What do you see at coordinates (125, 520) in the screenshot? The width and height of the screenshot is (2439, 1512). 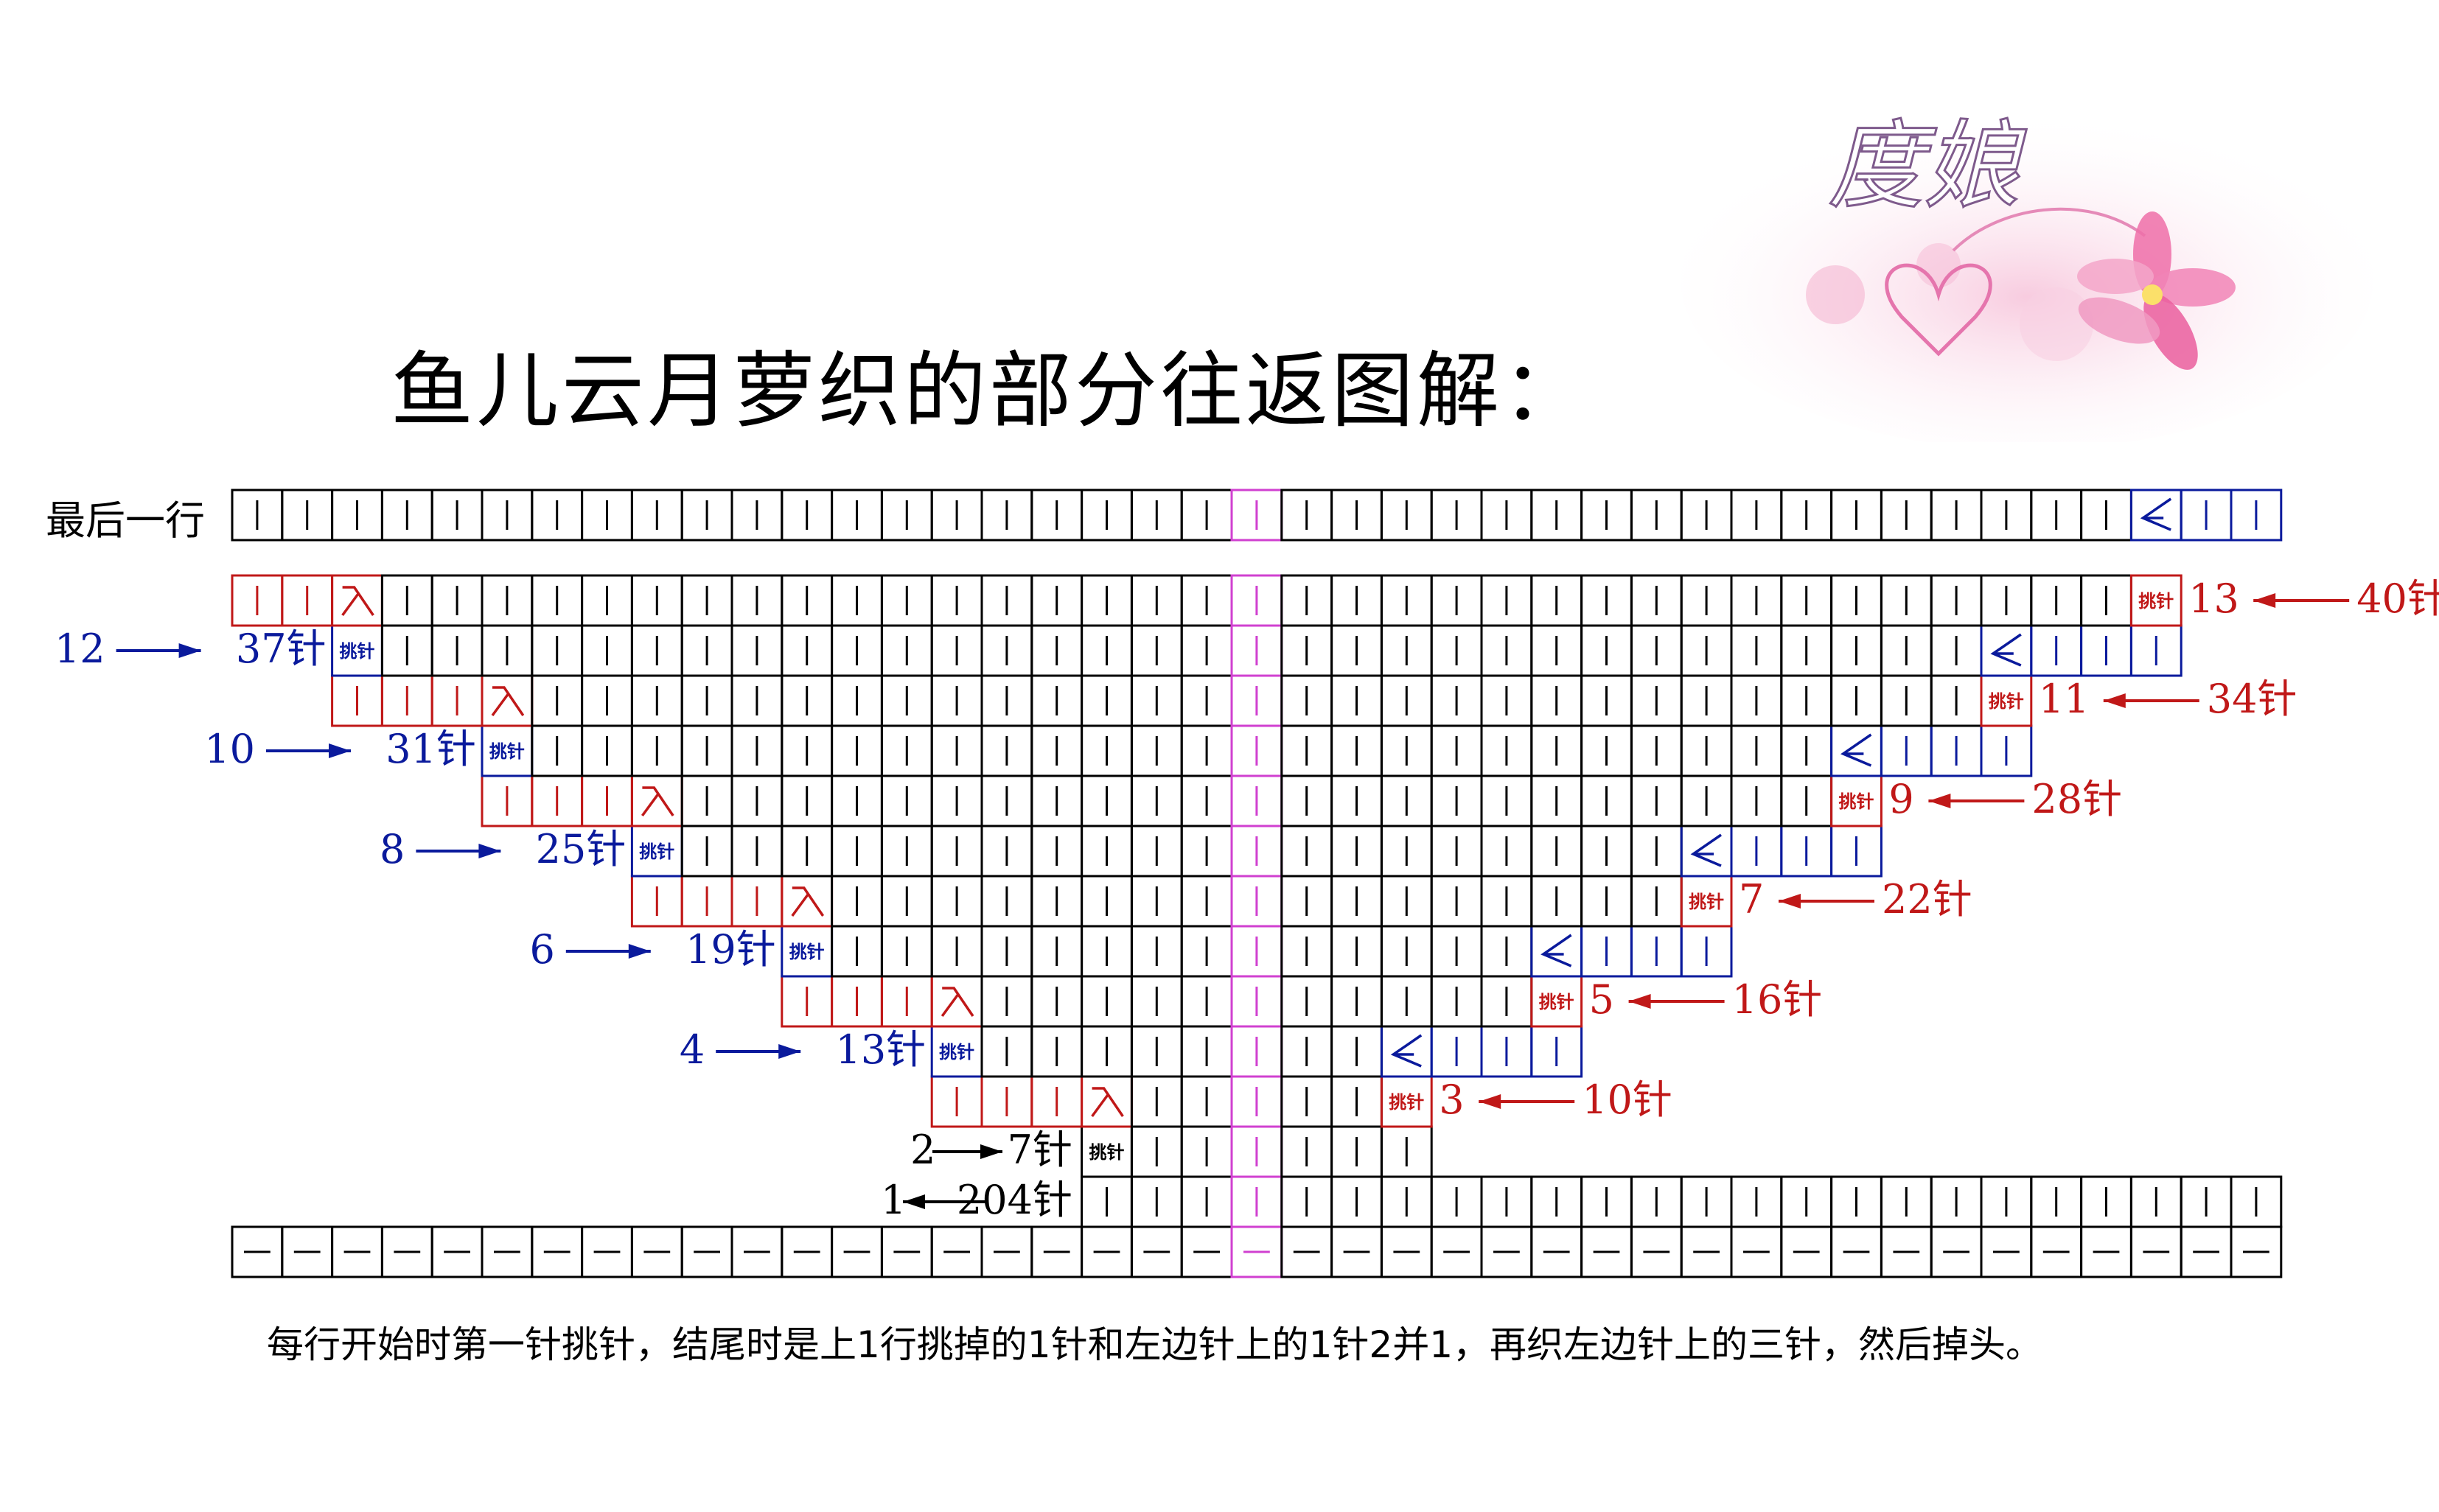 I see `last-row-label: 最后一行` at bounding box center [125, 520].